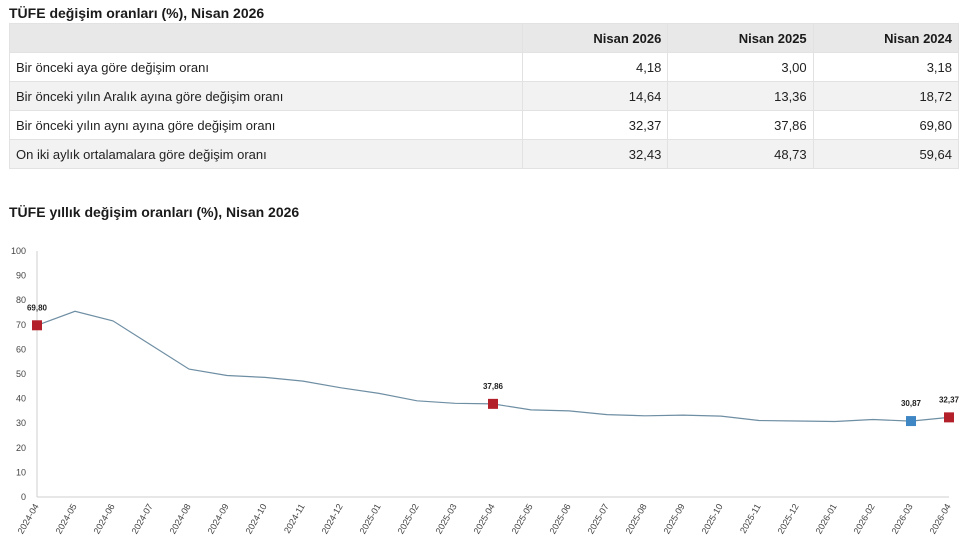  I want to click on x-tick-label: 2024-06, so click(104, 519).